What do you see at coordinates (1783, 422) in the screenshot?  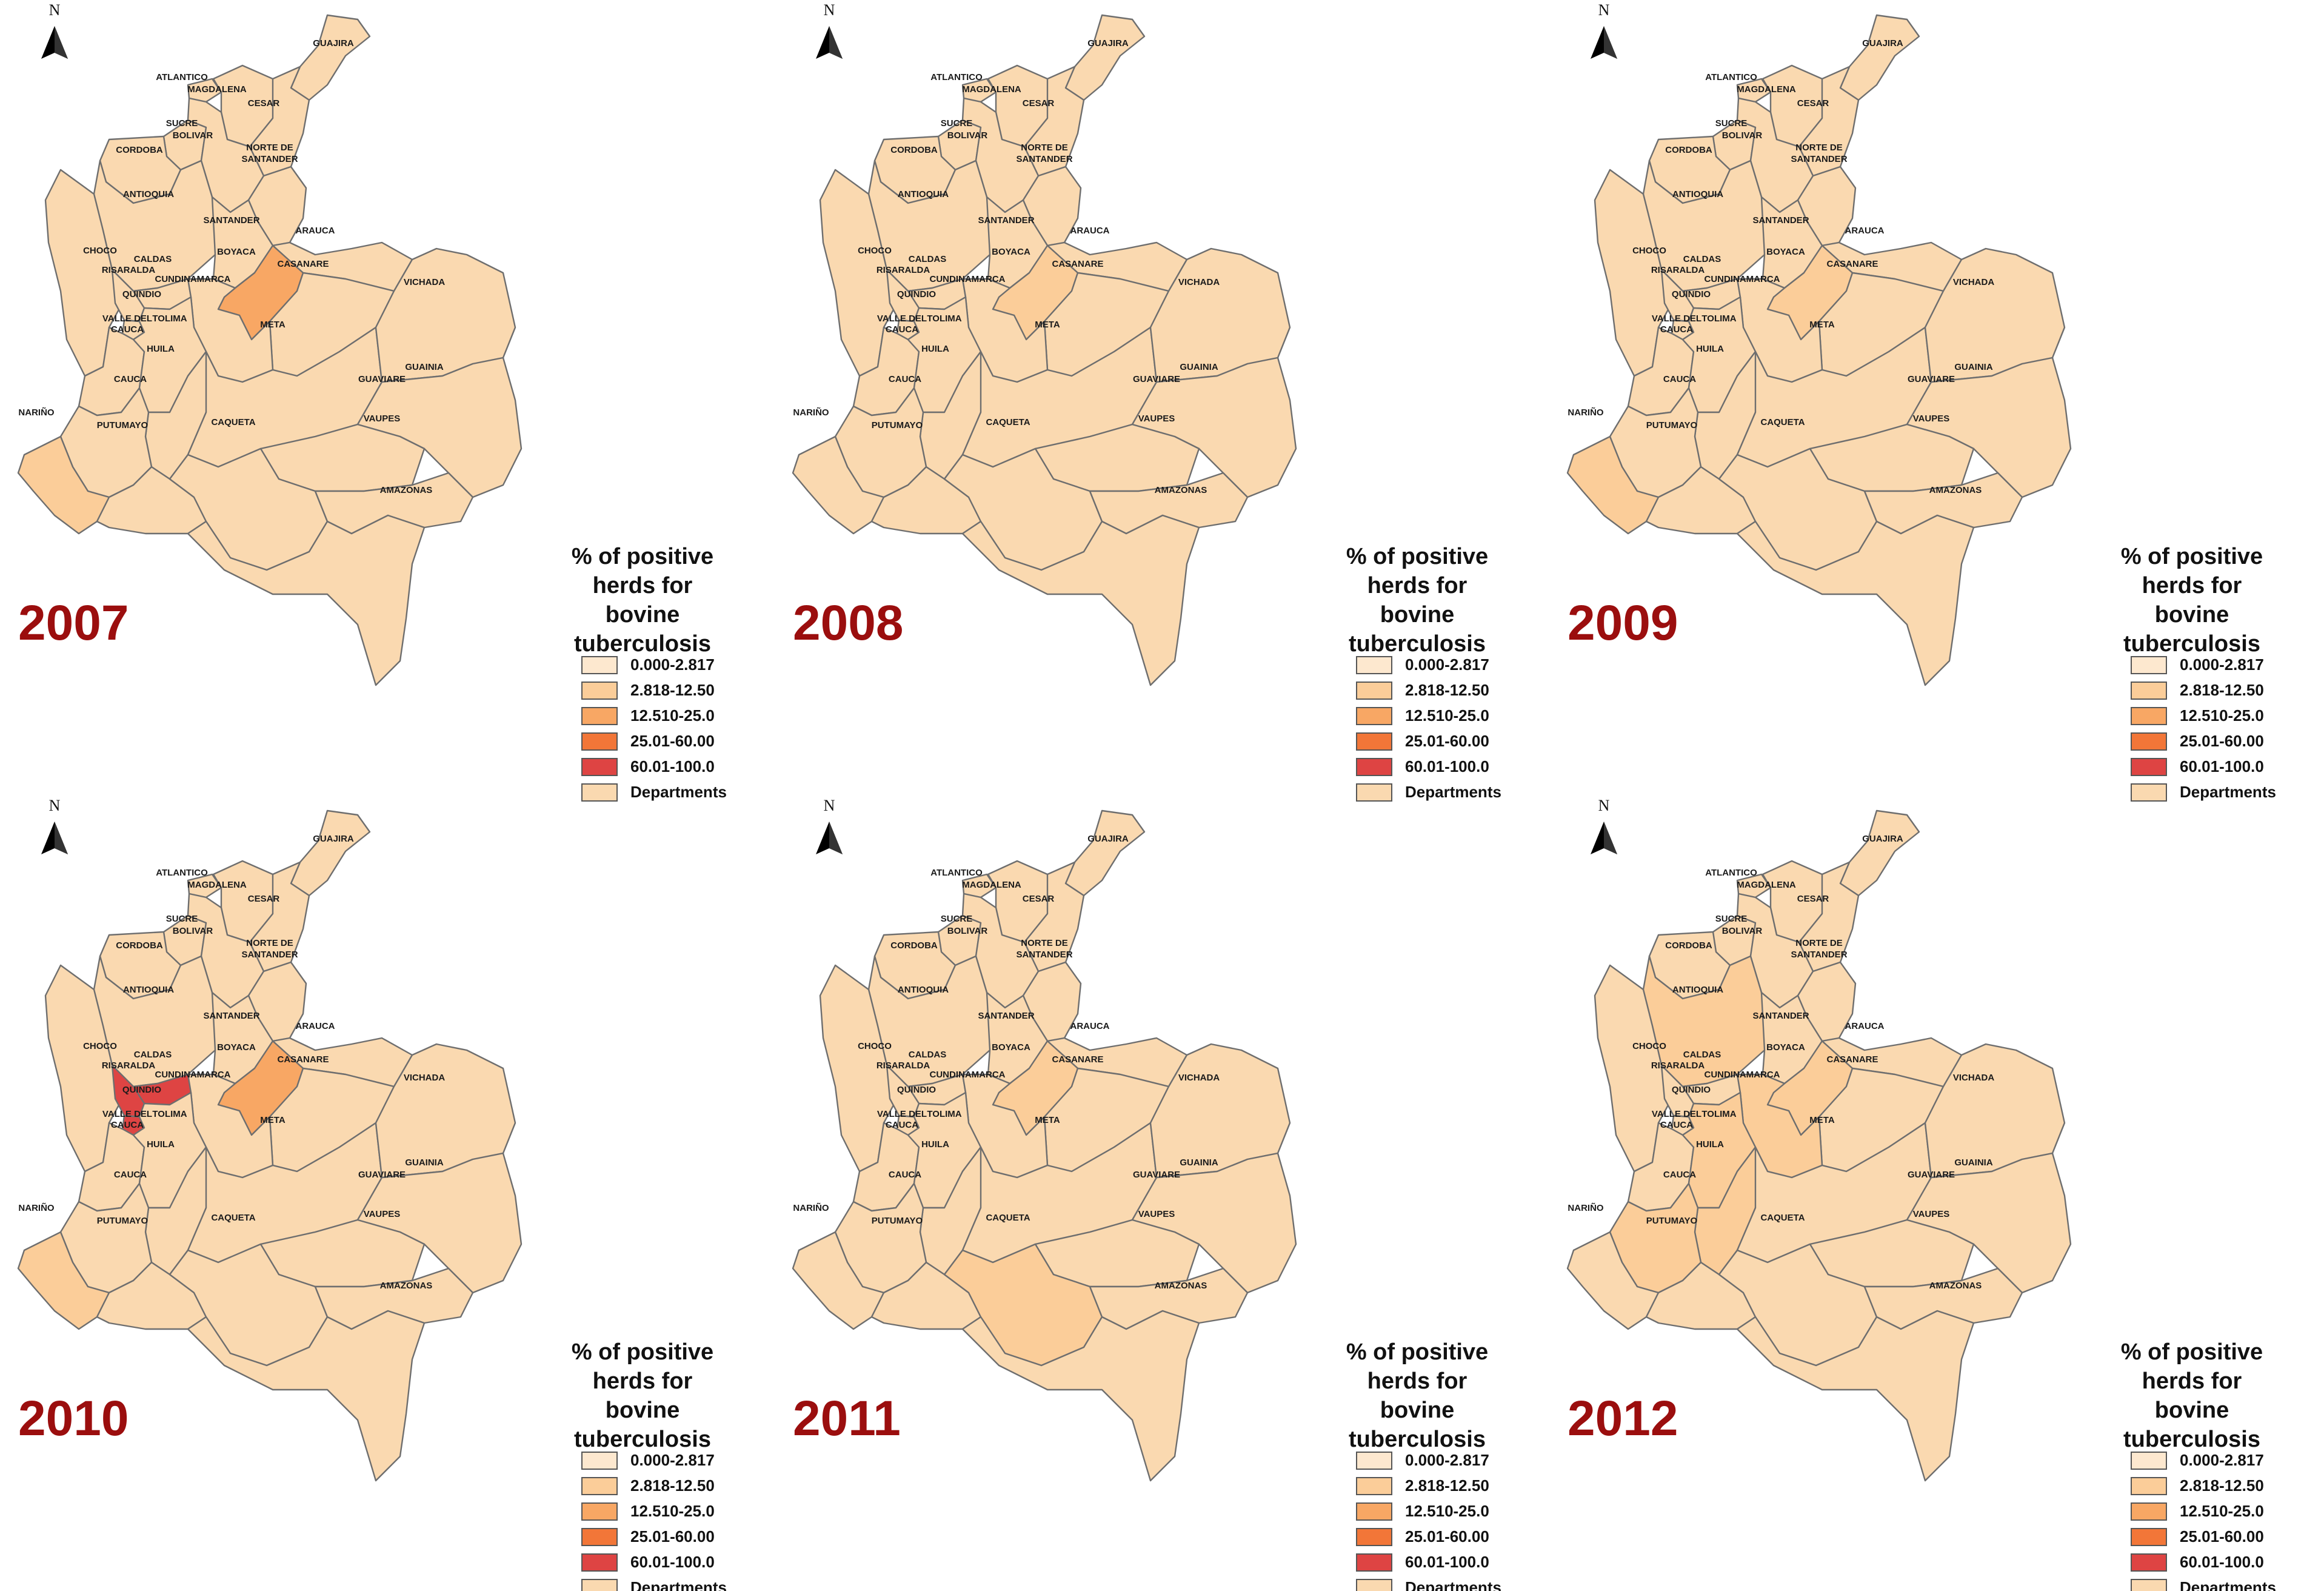 I see `department-label: CAQUETA` at bounding box center [1783, 422].